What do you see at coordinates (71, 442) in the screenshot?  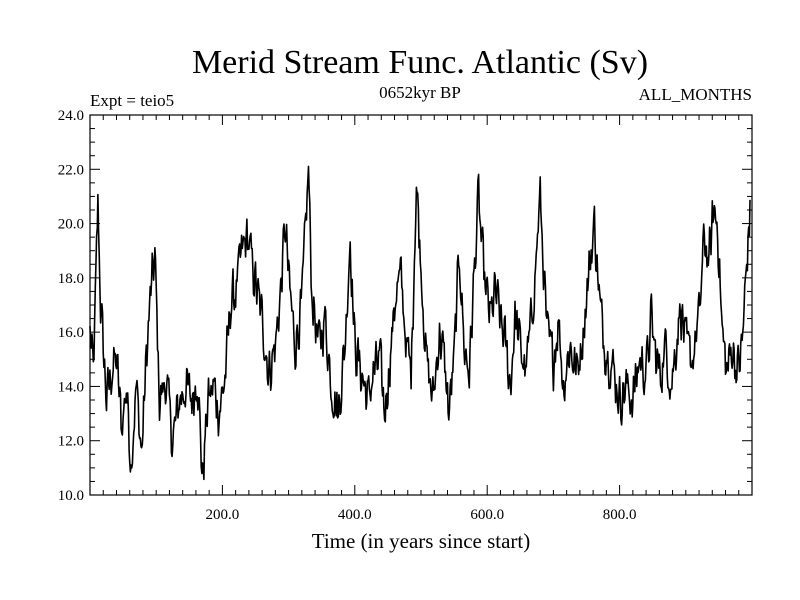 I see `y-tick-label: 12.0` at bounding box center [71, 442].